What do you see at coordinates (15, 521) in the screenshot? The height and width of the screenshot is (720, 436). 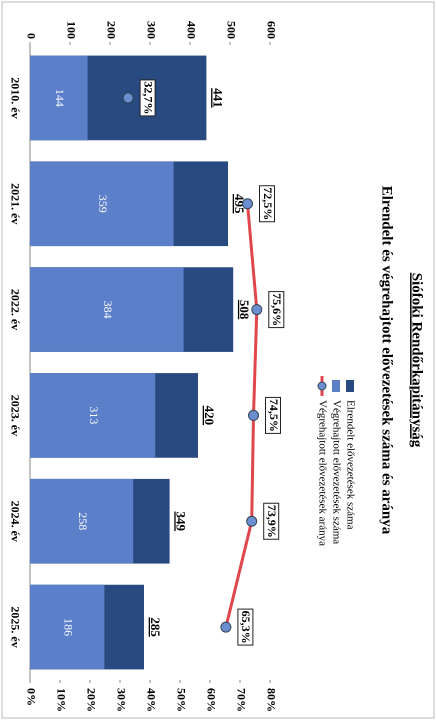 I see `x-tick-label: 2024. év` at bounding box center [15, 521].